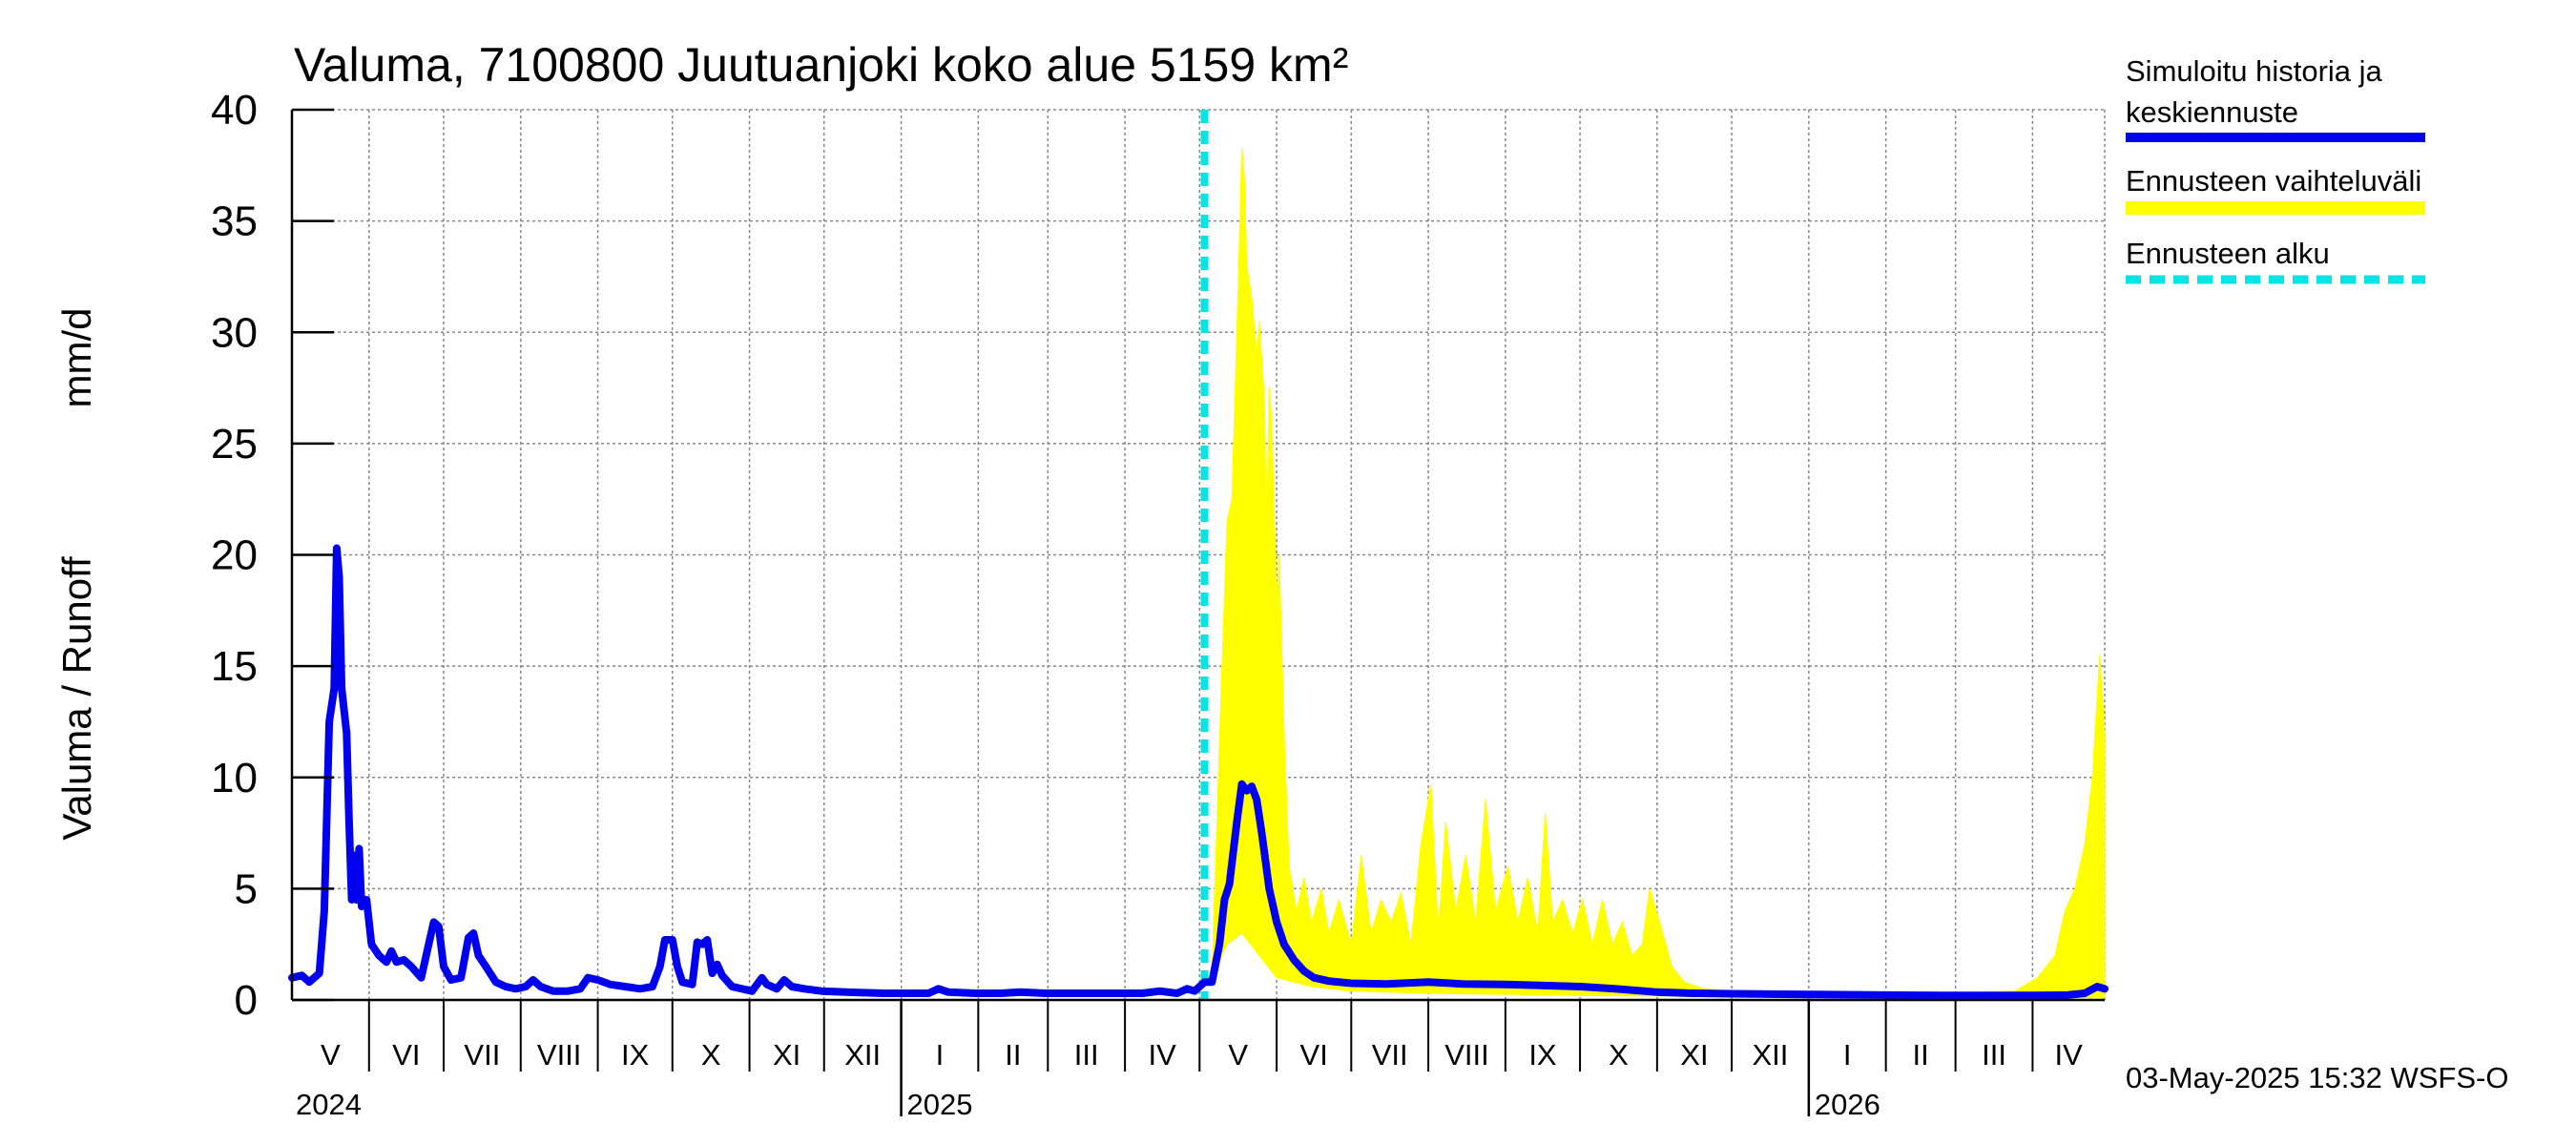 This screenshot has width=2576, height=1145. What do you see at coordinates (1847, 1104) in the screenshot?
I see `x-tick-label-year: 2026` at bounding box center [1847, 1104].